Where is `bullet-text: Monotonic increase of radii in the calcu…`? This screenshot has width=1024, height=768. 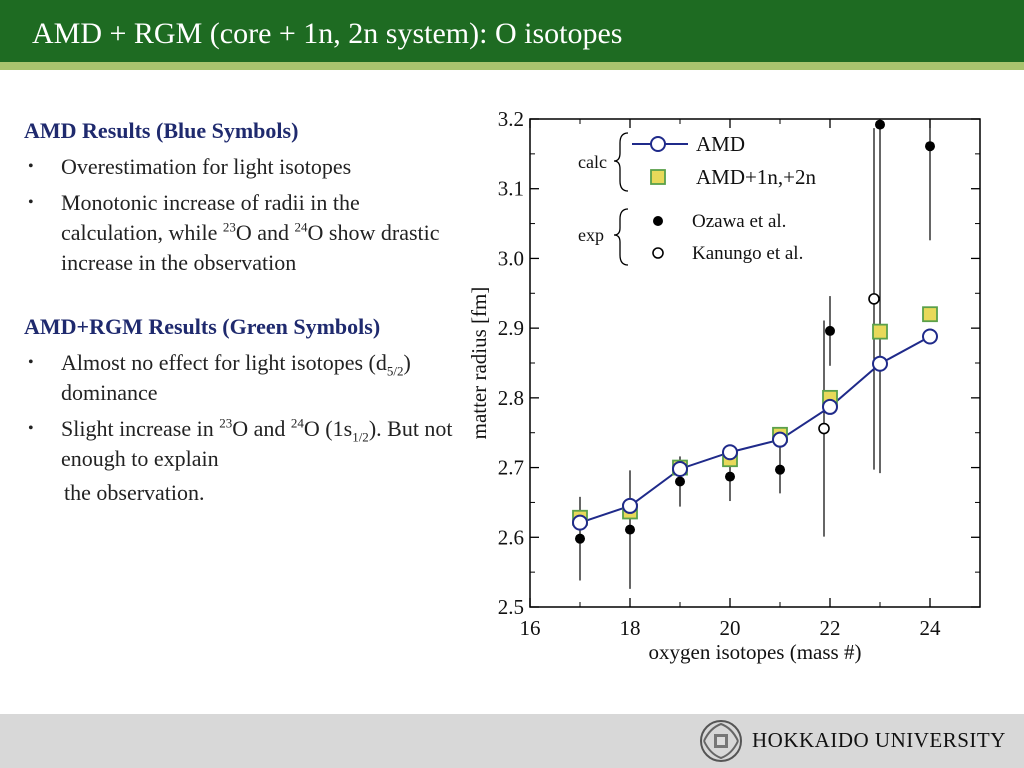
bullet-text: Monotonic increase of radii in the calcu… is located at coordinates (210, 217).